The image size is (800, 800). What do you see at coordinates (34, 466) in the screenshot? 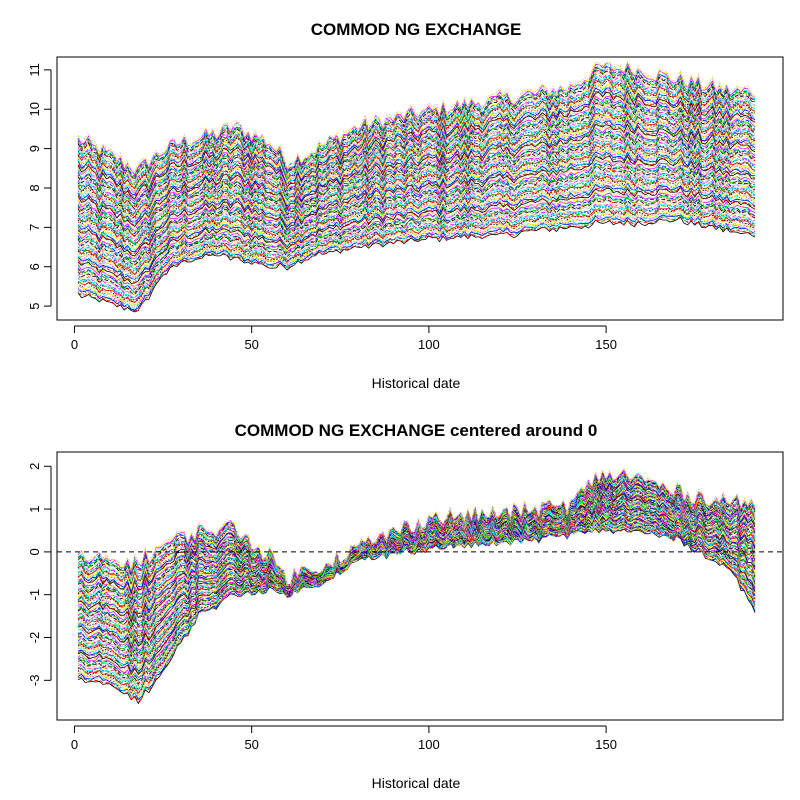
I see `y-tick-label: 2` at bounding box center [34, 466].